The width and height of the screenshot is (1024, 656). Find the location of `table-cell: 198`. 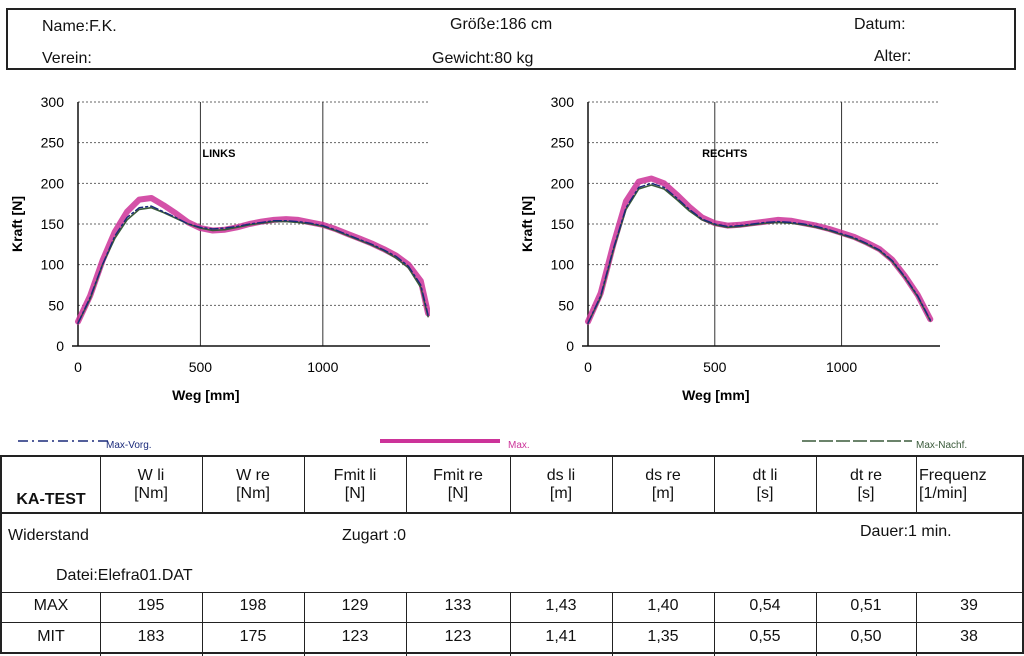

table-cell: 198 is located at coordinates (253, 605).